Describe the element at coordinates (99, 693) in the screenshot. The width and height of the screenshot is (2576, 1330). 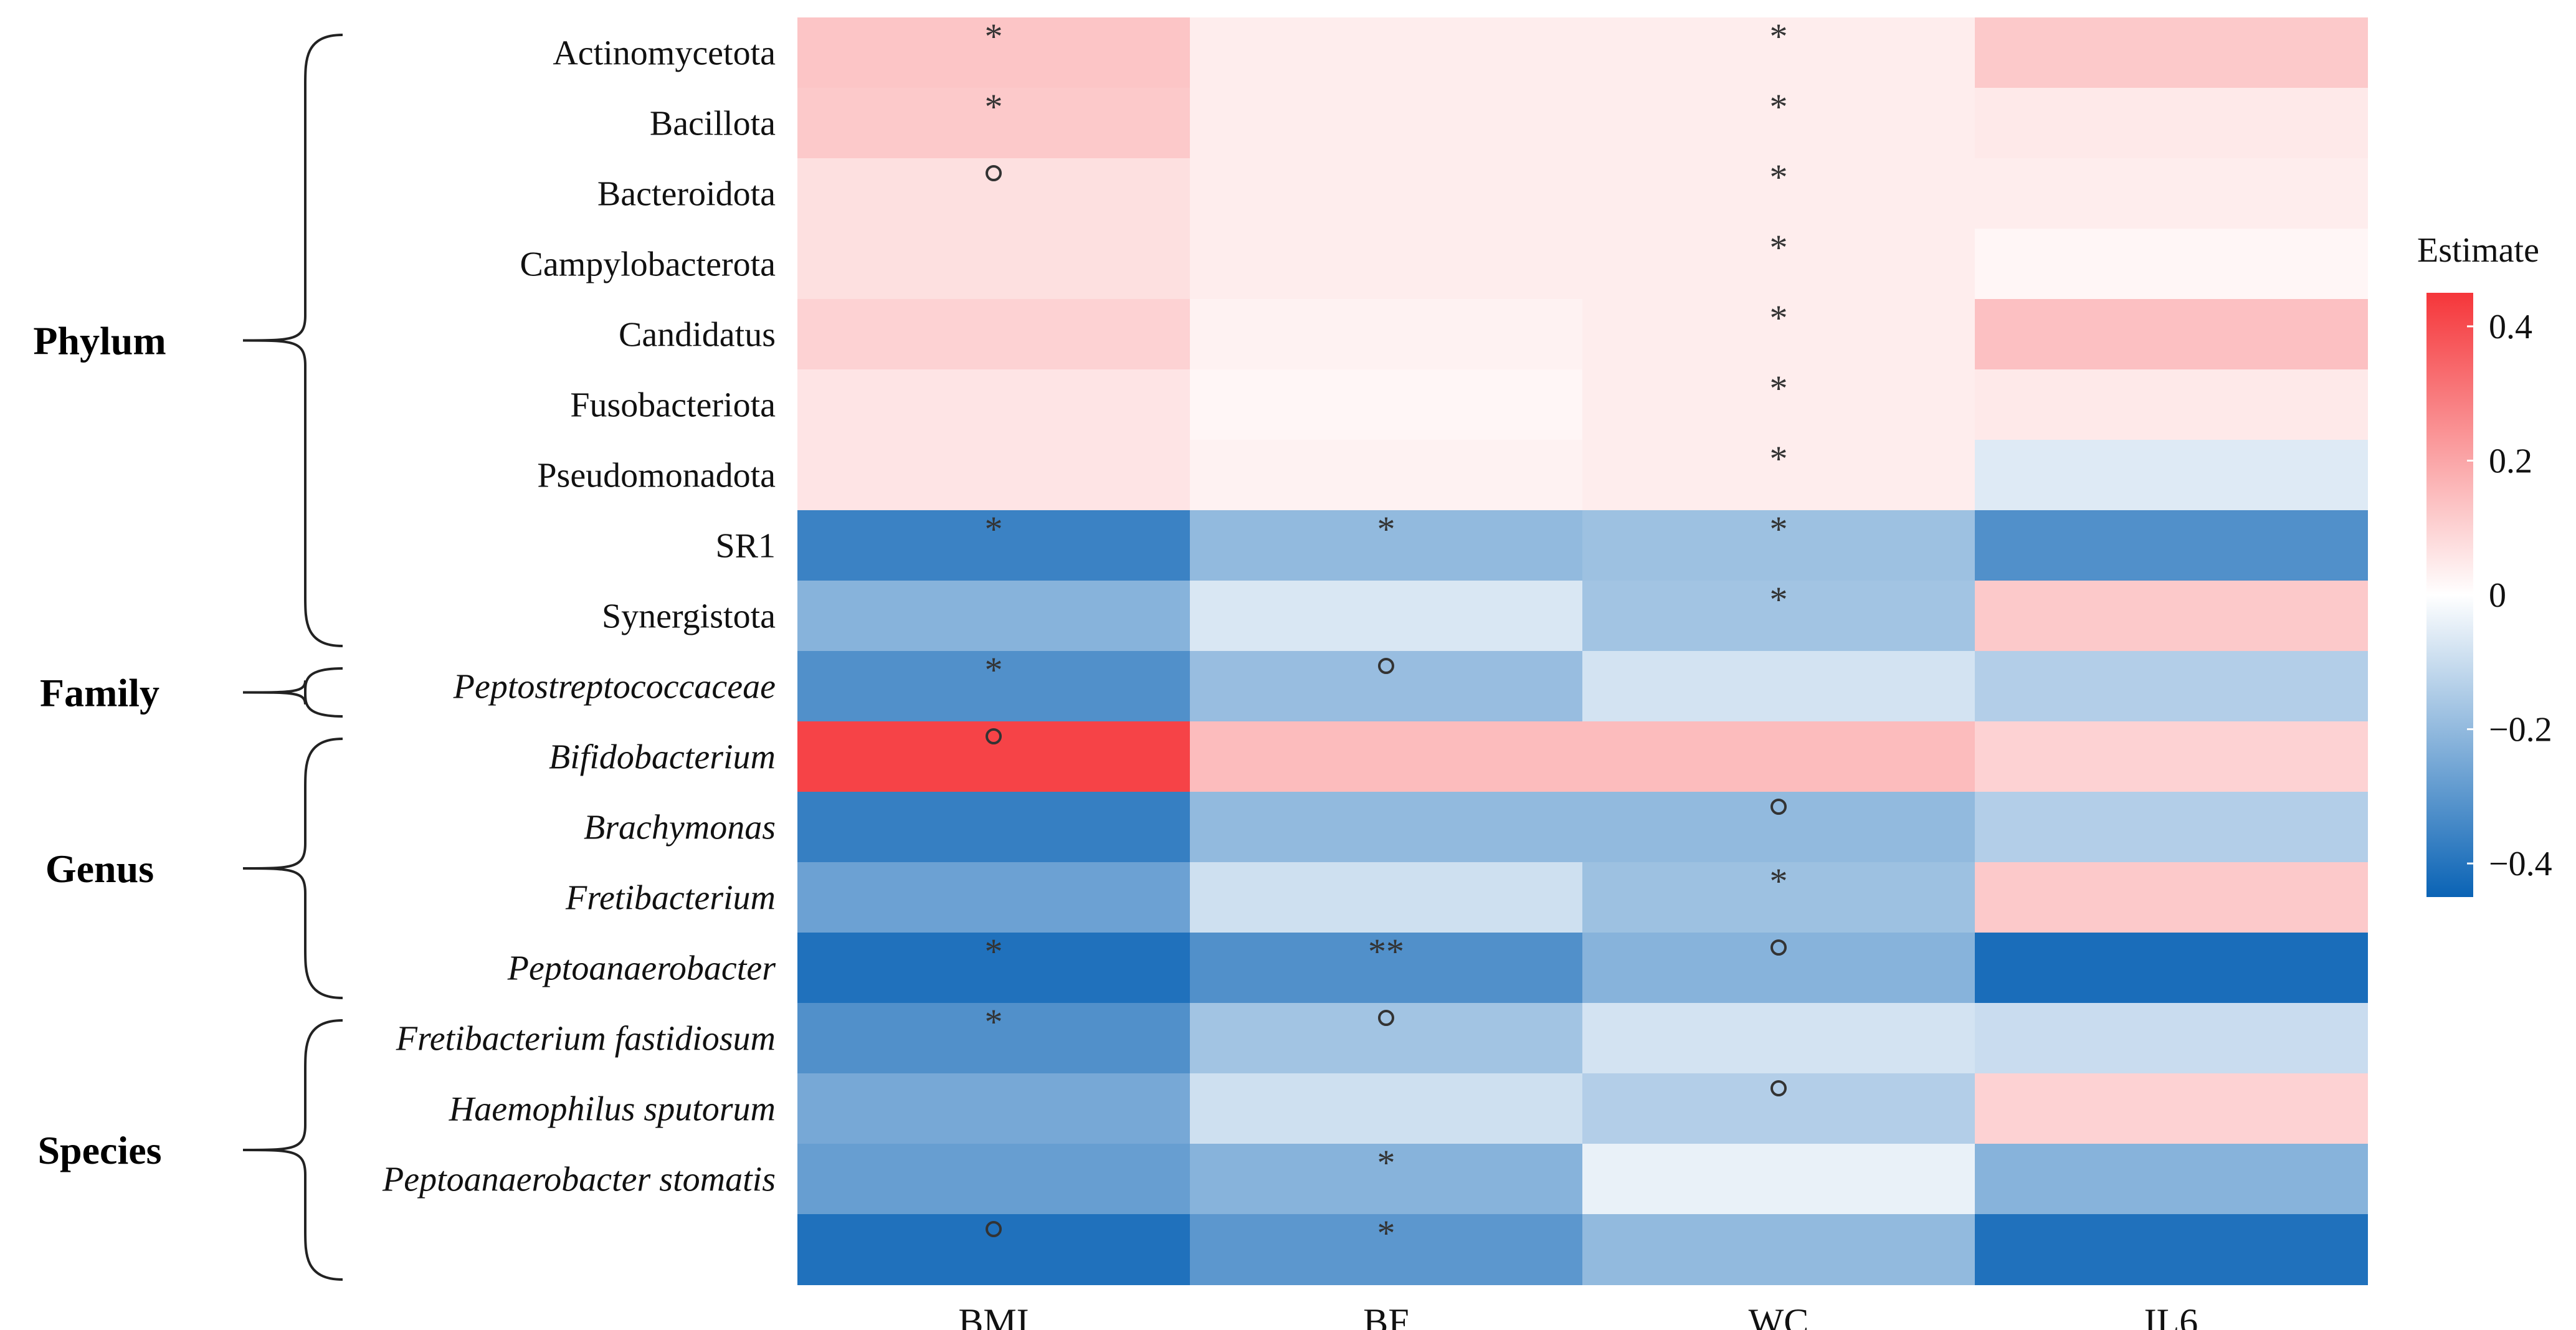
I see `group-label-family: Family` at that location.